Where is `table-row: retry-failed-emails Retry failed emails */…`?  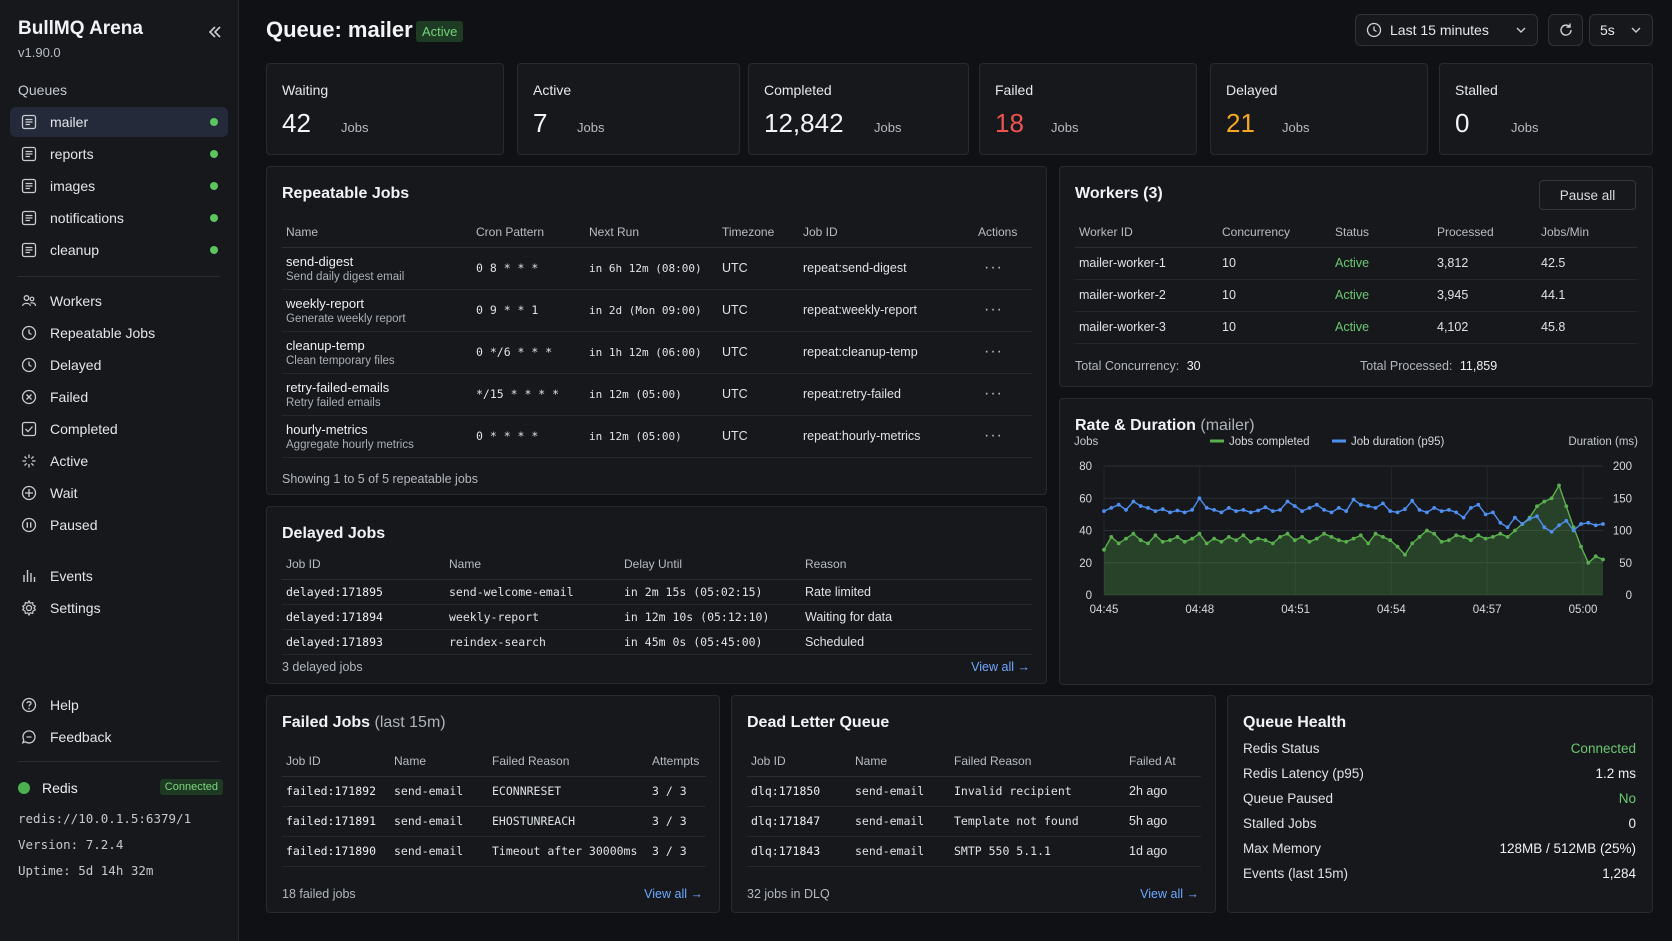
table-row: retry-failed-emails Retry failed emails */… is located at coordinates (657, 394).